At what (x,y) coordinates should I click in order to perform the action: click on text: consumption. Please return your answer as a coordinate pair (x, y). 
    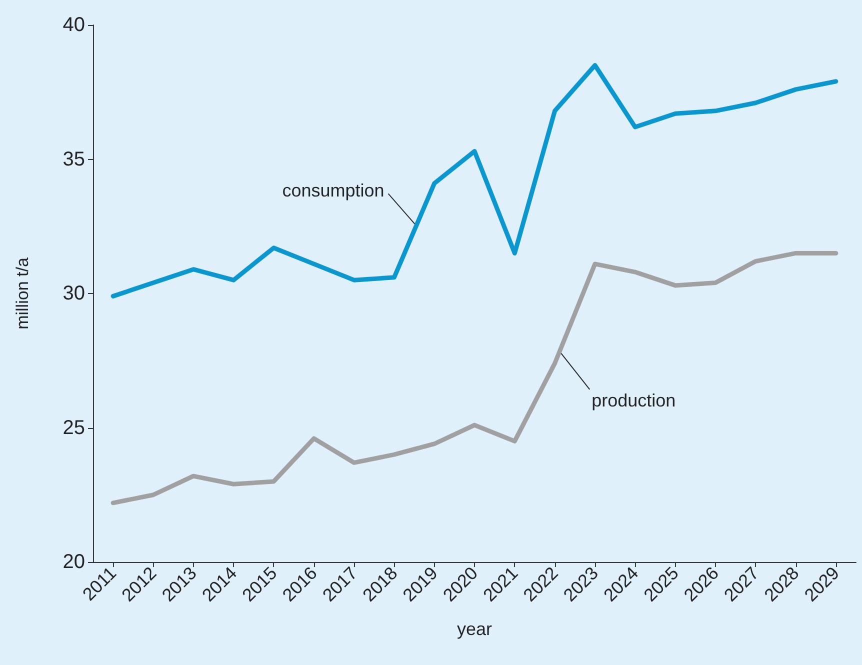
    Looking at the image, I should click on (333, 190).